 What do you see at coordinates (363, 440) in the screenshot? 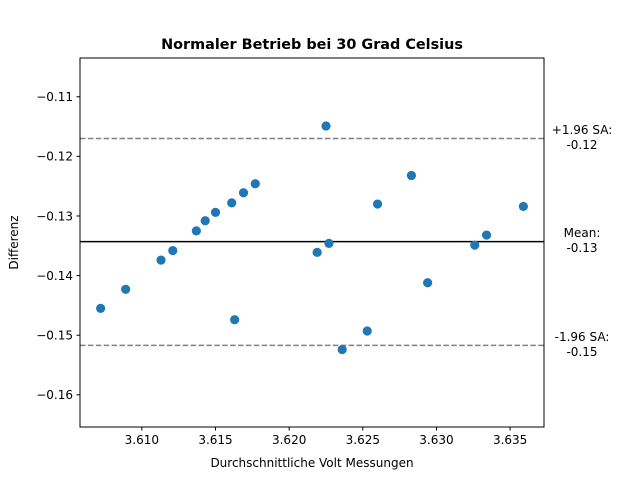
I see `x-tick-label: 3.625` at bounding box center [363, 440].